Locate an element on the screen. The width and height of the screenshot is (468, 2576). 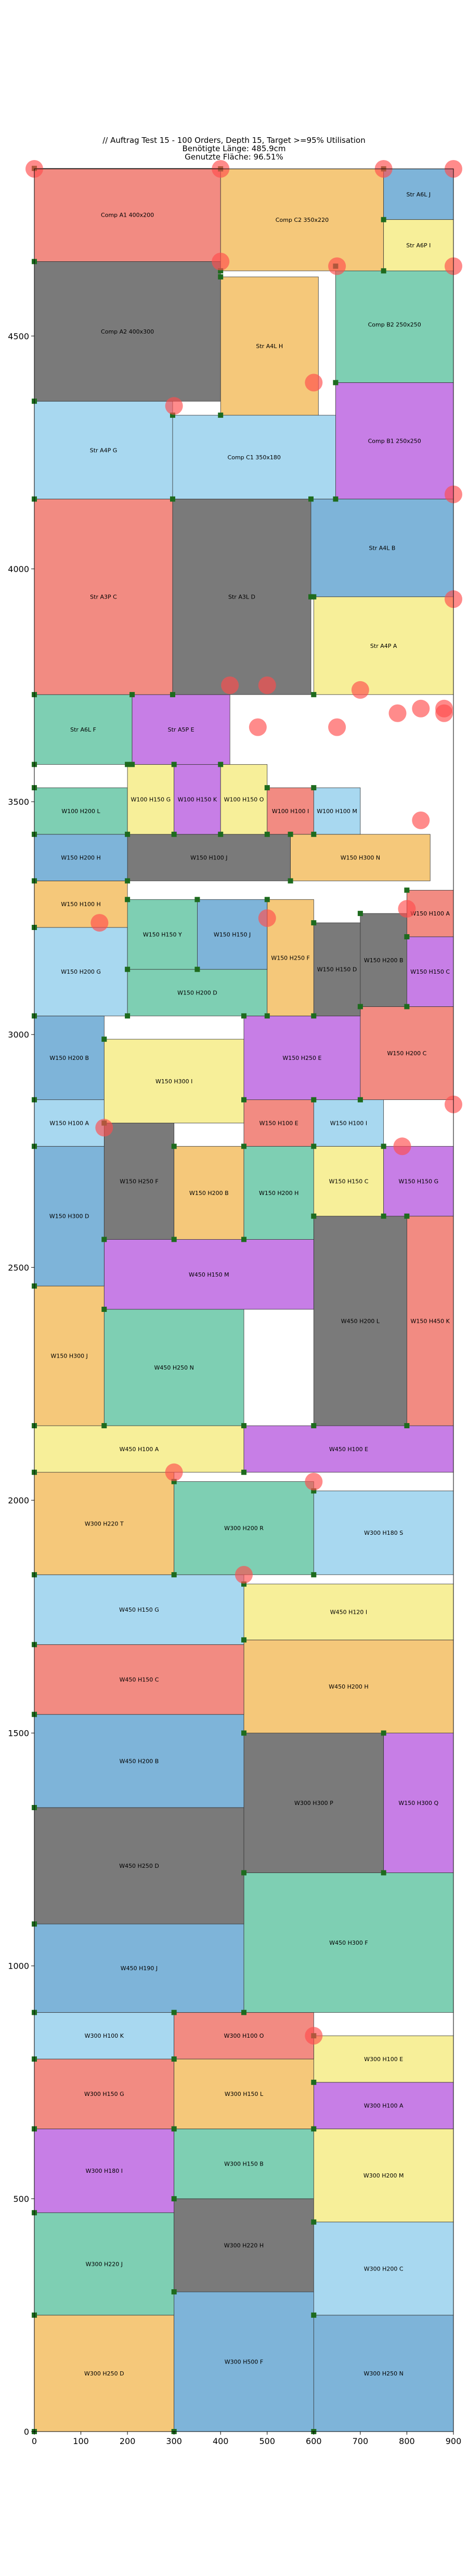
rect-label: Comp C2 350x220 is located at coordinates (303, 220).